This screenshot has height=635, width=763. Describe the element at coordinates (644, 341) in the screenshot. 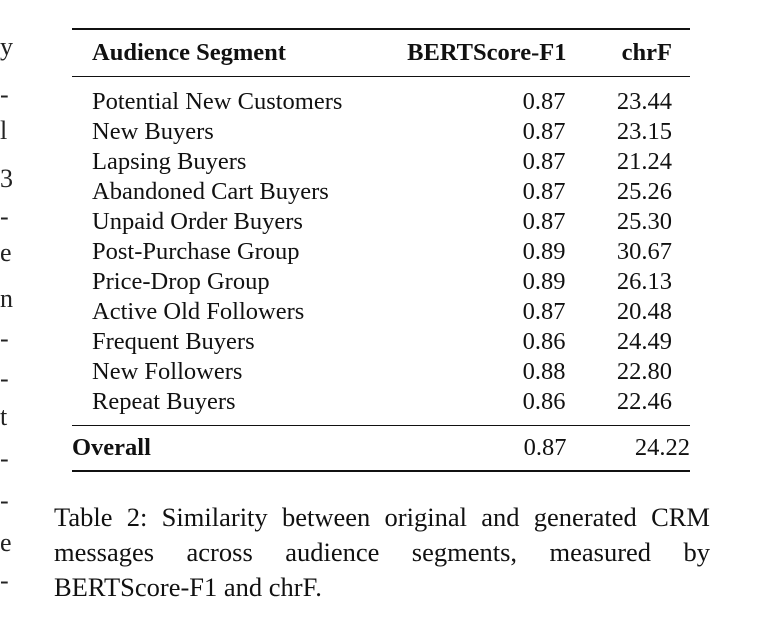

I see `chrf-cell: 24.49` at that location.